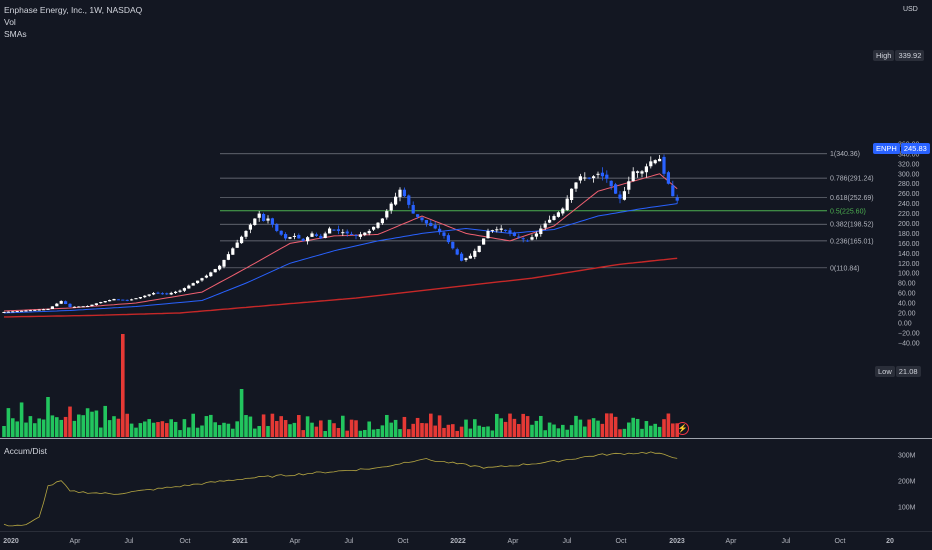 This screenshot has width=932, height=550. What do you see at coordinates (10, 22) in the screenshot?
I see `vol-label: Vol` at bounding box center [10, 22].